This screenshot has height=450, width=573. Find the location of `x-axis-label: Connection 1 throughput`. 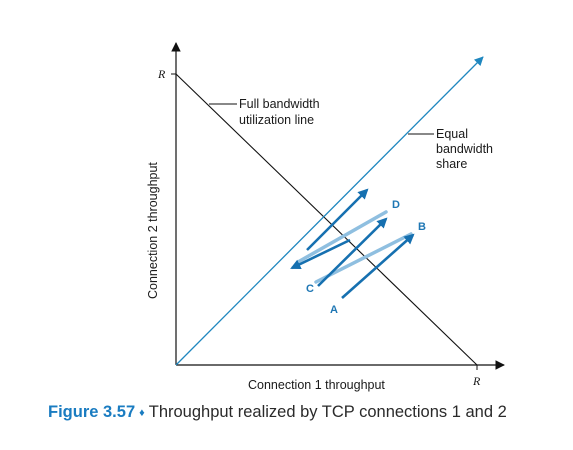

x-axis-label: Connection 1 throughput is located at coordinates (316, 385).